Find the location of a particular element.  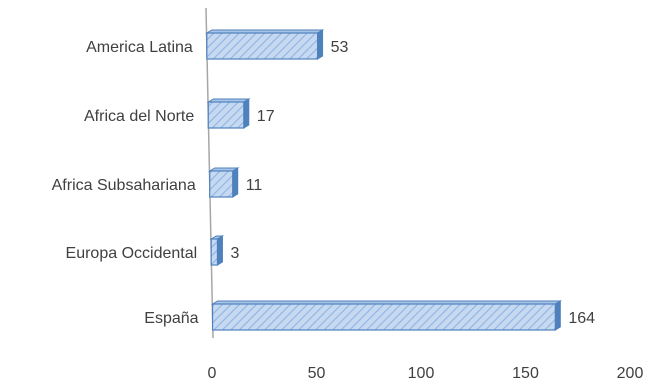

x-tick-label-4: 200 is located at coordinates (630, 373).